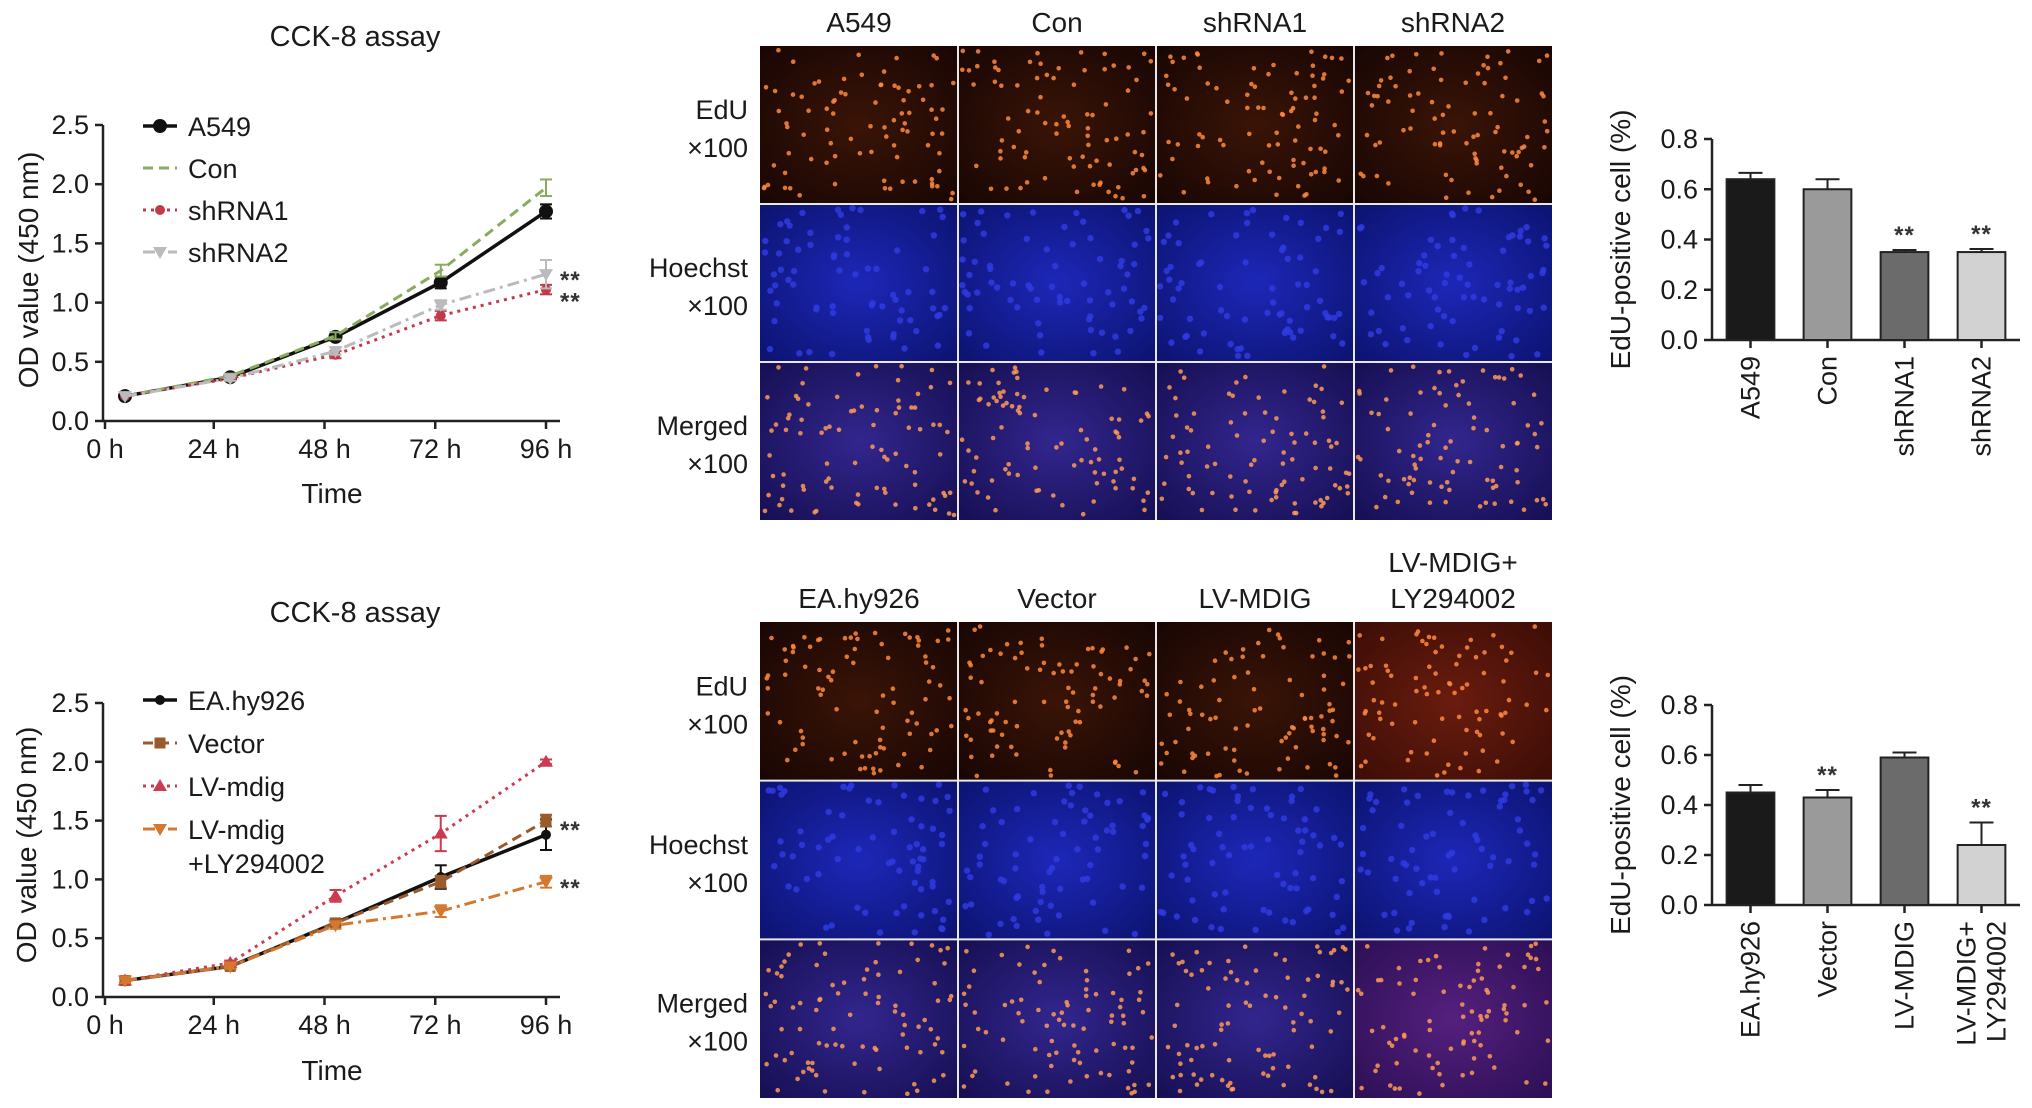  Describe the element at coordinates (1453, 22) in the screenshot. I see `column-header: shRNA2` at that location.